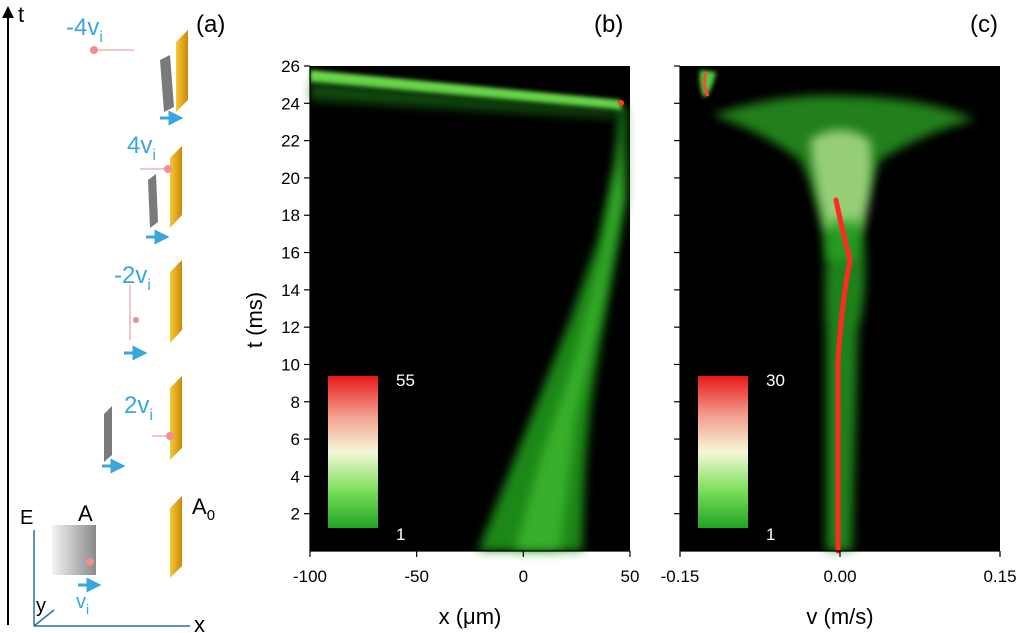  What do you see at coordinates (138, 408) in the screenshot?
I see `step-velocity-label: 2vi` at bounding box center [138, 408].